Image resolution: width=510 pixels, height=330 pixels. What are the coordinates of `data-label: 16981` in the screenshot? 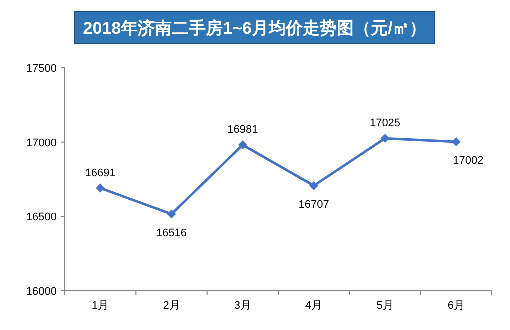 It's located at (243, 130).